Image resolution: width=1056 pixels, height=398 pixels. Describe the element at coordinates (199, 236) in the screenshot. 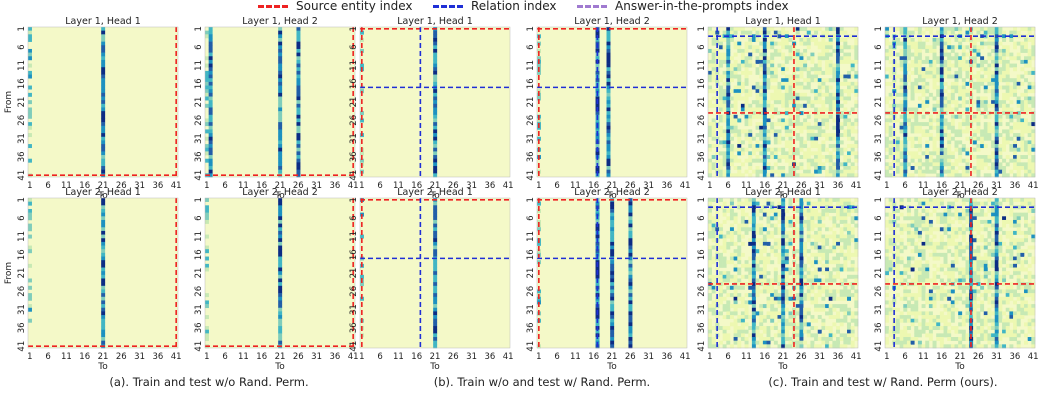

I see `y-tick-label: 11` at that location.